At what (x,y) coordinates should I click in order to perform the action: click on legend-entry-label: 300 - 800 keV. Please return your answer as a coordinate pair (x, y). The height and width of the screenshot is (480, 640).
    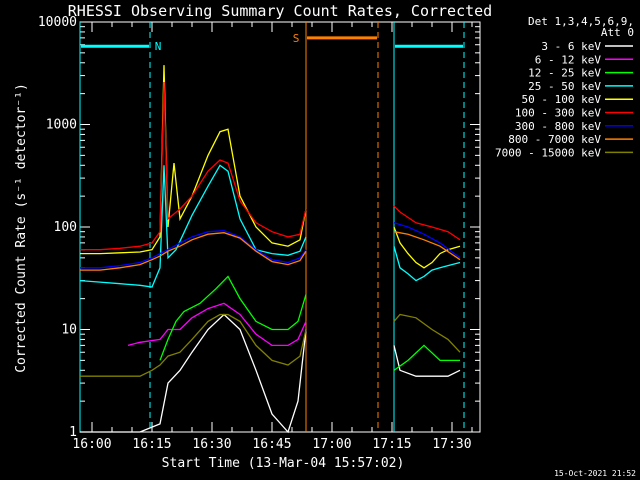
    Looking at the image, I should click on (558, 126).